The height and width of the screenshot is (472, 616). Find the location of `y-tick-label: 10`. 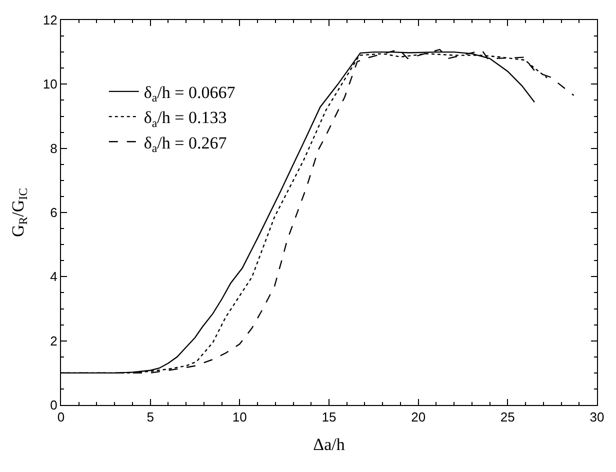

y-tick-label: 10 is located at coordinates (50, 84).